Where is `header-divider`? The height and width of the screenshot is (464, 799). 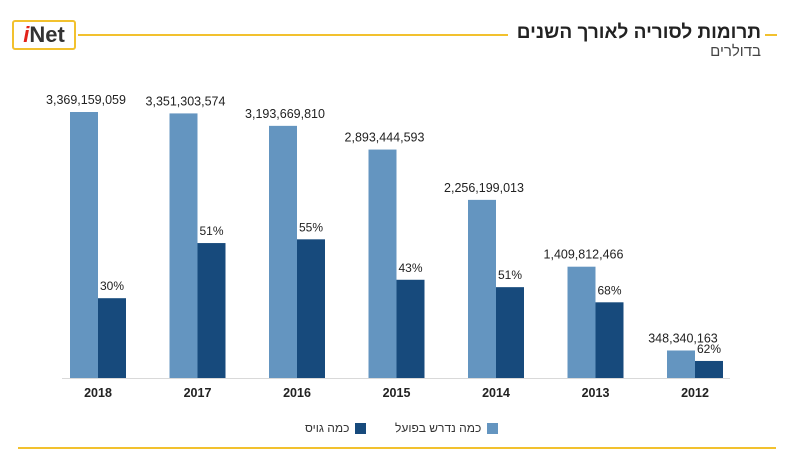 header-divider is located at coordinates (293, 35).